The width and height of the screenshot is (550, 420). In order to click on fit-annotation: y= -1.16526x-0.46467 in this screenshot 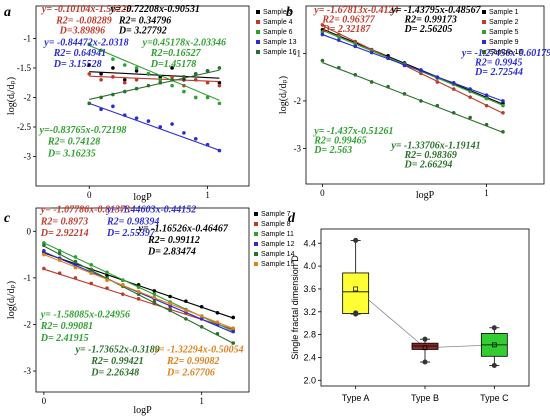, I will do `click(183, 228)`.